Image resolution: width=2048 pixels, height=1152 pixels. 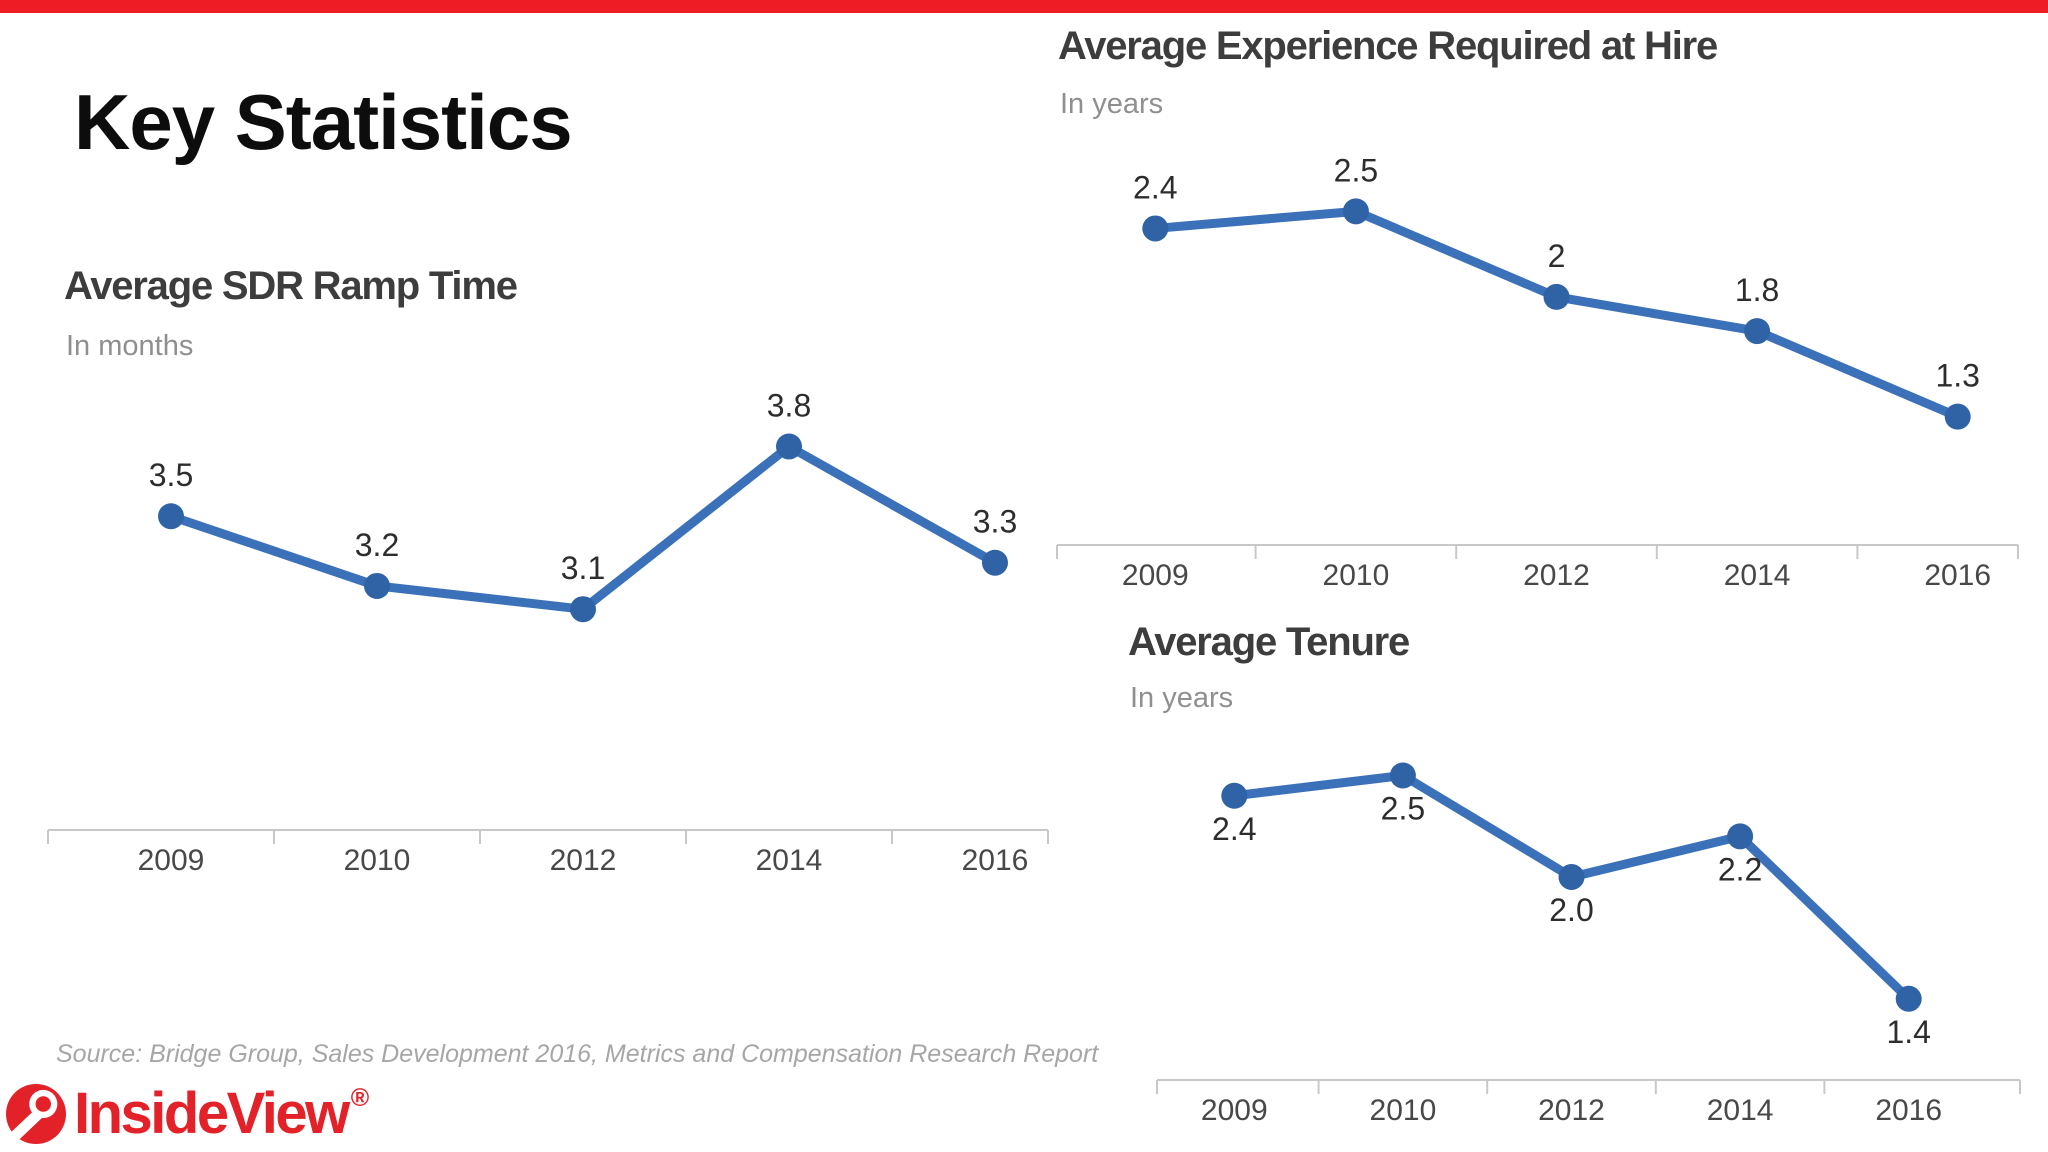 What do you see at coordinates (291, 286) in the screenshot?
I see `chart-title: Average SDR Ramp Time` at bounding box center [291, 286].